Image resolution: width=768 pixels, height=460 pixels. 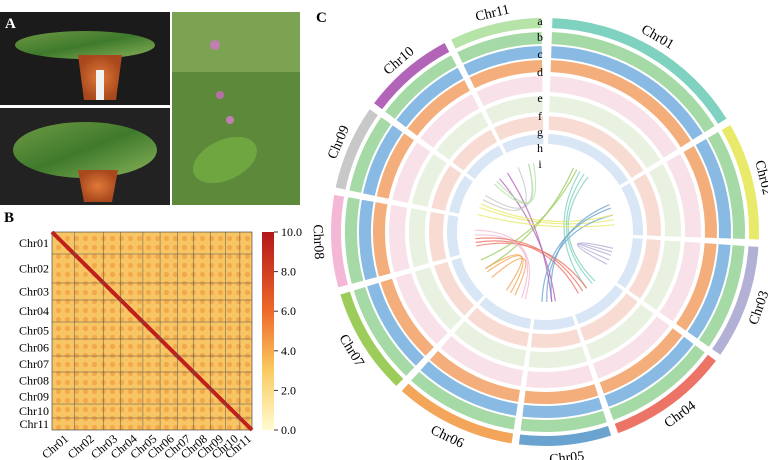 I want to click on row-label: Chr01, so click(x=34, y=243).